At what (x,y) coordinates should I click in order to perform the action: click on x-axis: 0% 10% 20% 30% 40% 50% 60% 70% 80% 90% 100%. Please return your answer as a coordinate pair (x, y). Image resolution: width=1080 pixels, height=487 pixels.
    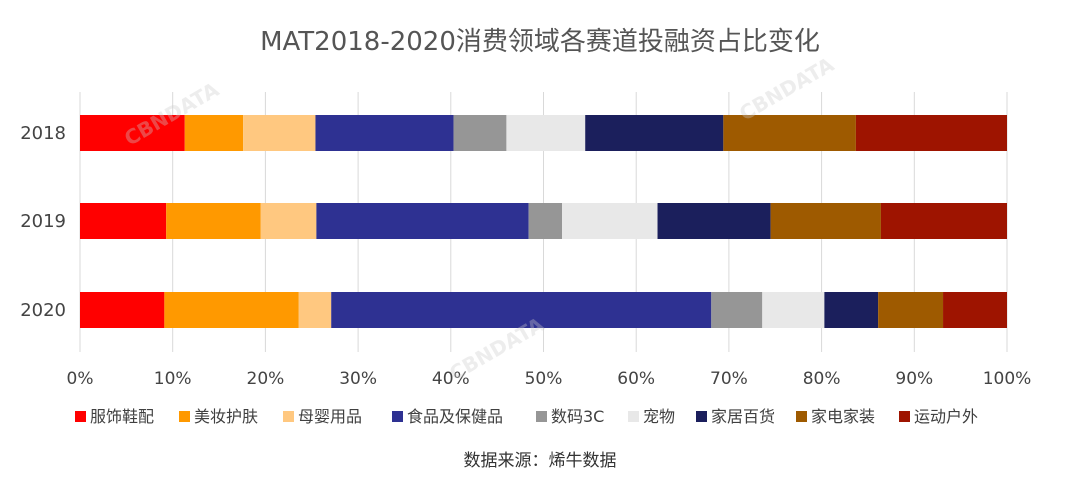
    Looking at the image, I should click on (549, 379).